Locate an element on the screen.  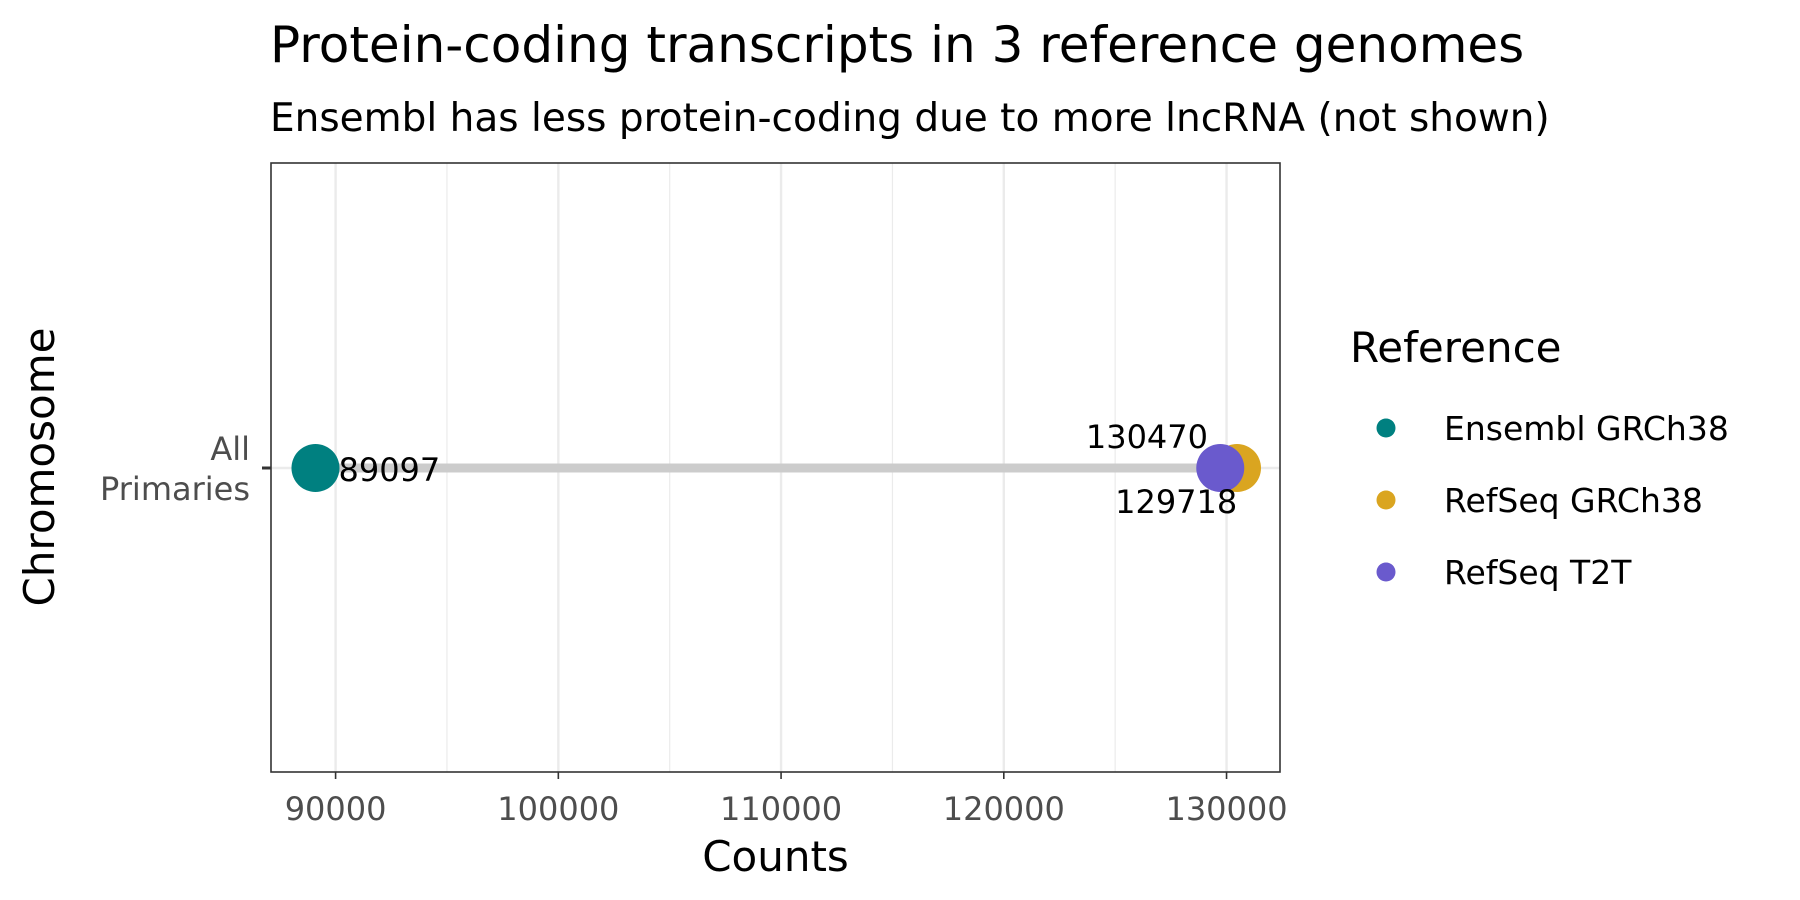
legend-title: Reference is located at coordinates (1456, 347).